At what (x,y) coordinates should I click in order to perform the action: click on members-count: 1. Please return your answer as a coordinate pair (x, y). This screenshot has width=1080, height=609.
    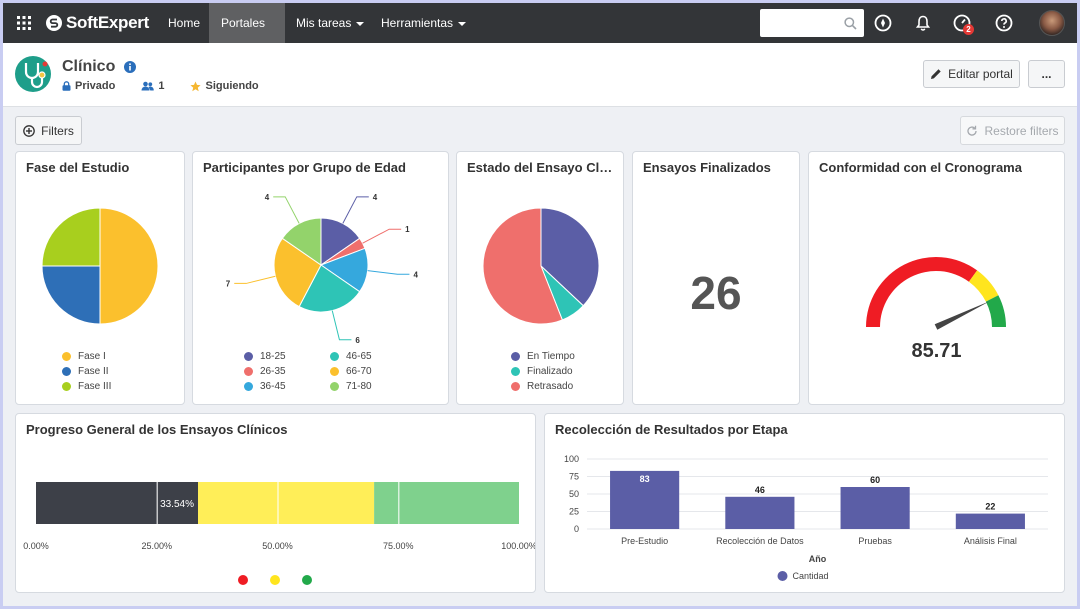
    Looking at the image, I should click on (152, 86).